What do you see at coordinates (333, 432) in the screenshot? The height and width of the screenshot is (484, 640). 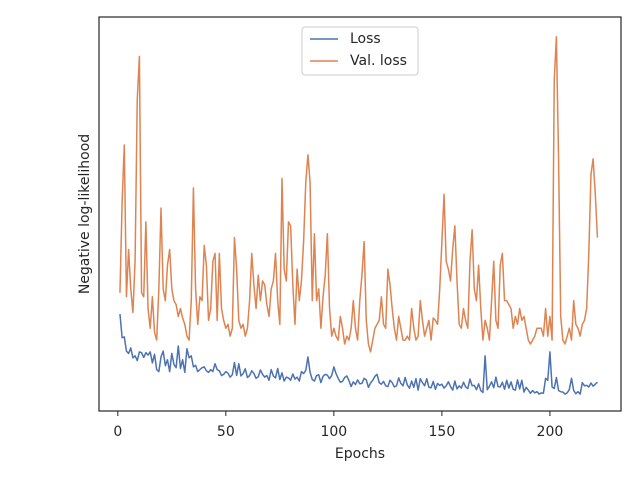 I see `x-tick-label: 100` at bounding box center [333, 432].